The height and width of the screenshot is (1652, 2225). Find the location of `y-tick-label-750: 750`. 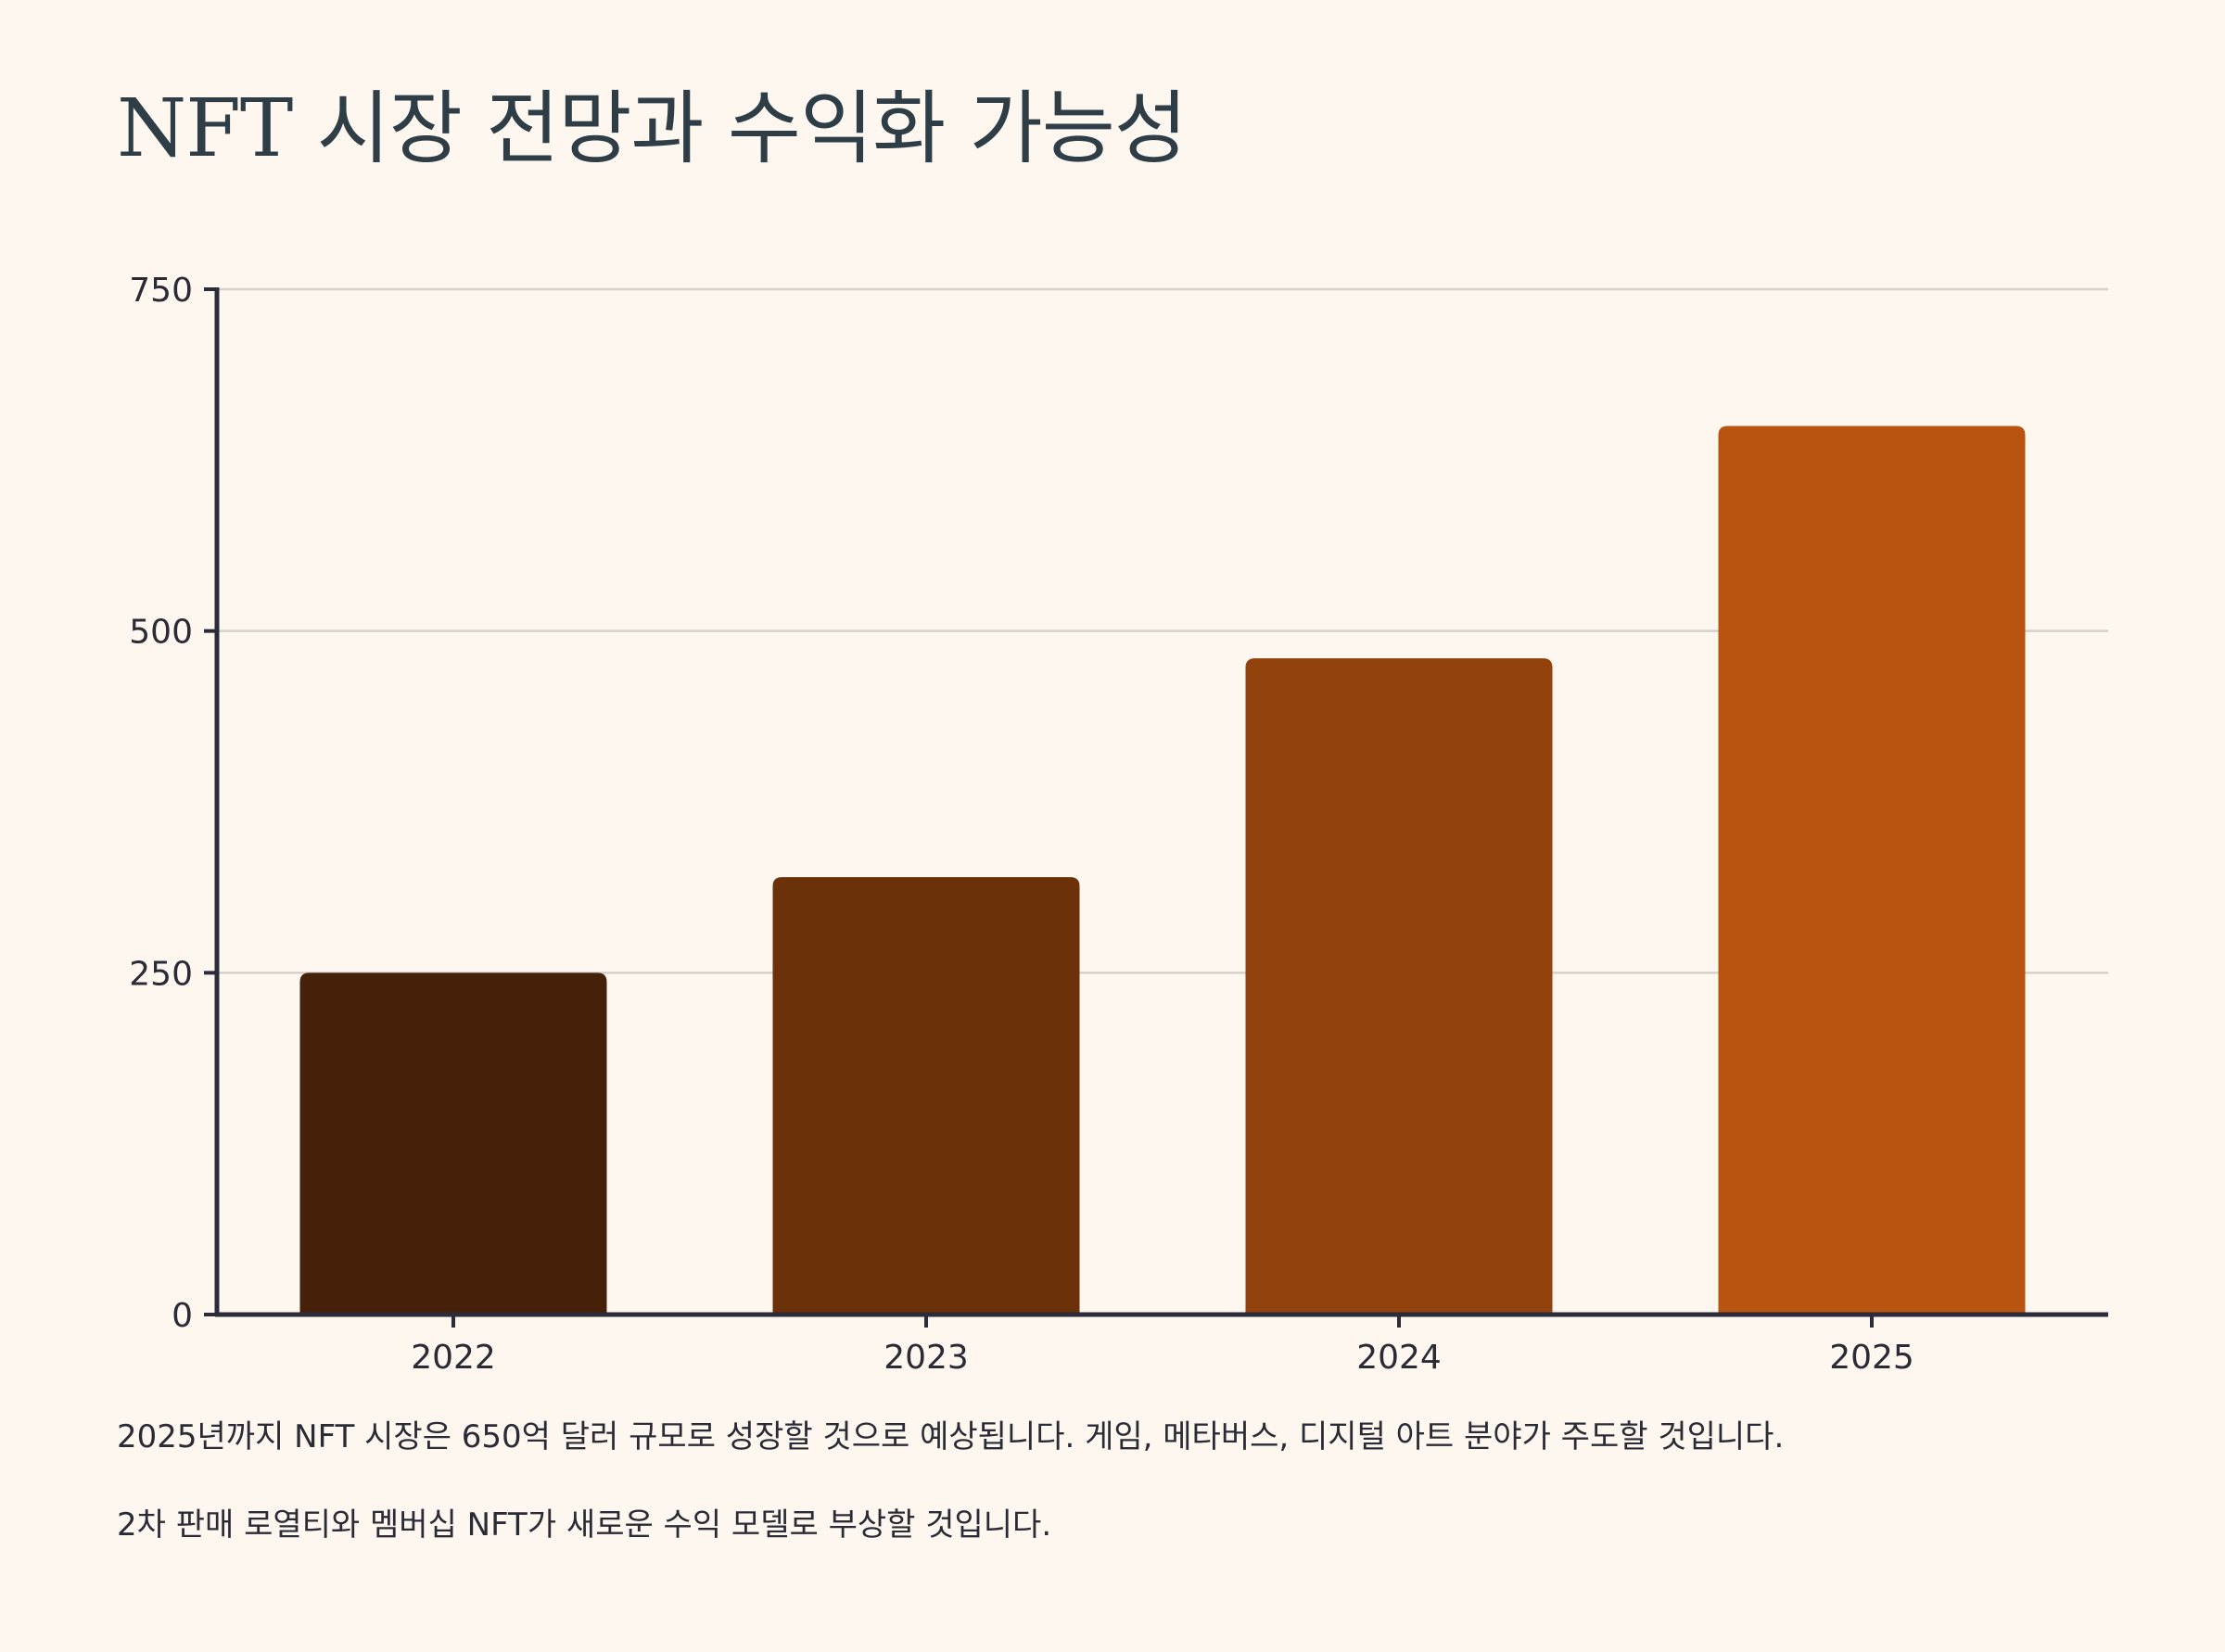

y-tick-label-750: 750 is located at coordinates (161, 291).